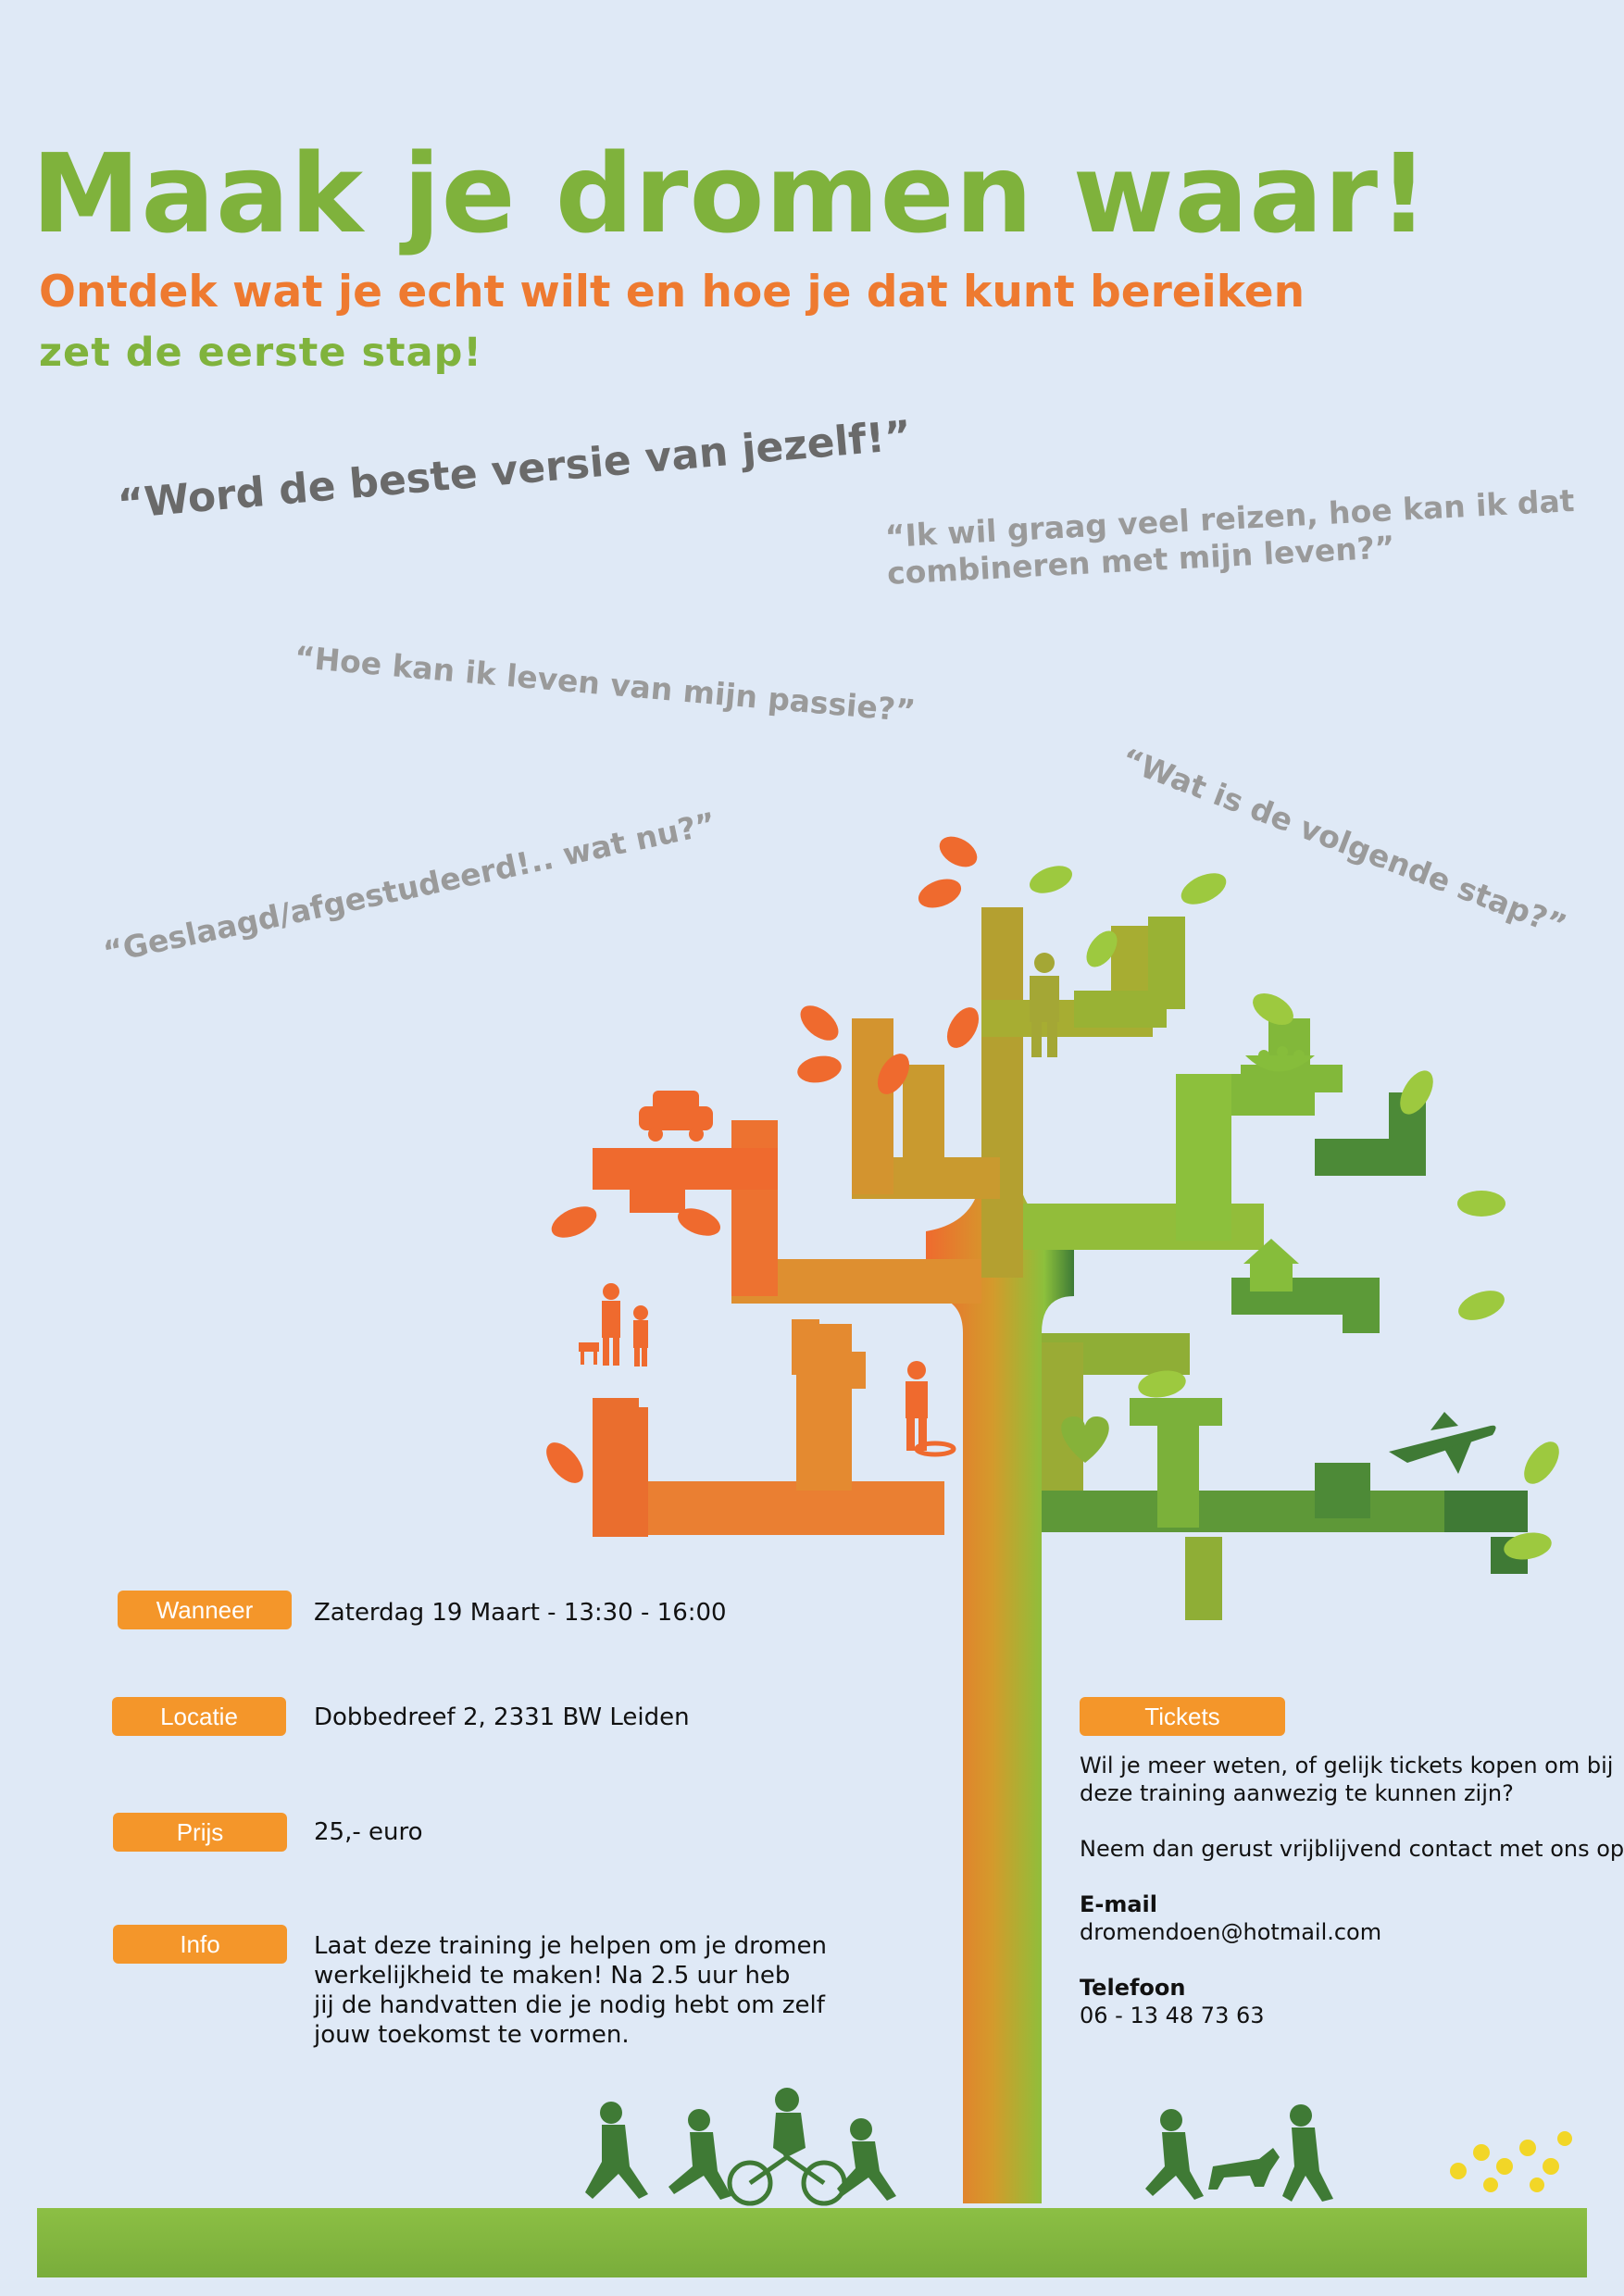 The height and width of the screenshot is (2296, 1624). What do you see at coordinates (520, 1613) in the screenshot?
I see `when-value: Zaterdag 19 Maart - 13:30 - 16:00` at bounding box center [520, 1613].